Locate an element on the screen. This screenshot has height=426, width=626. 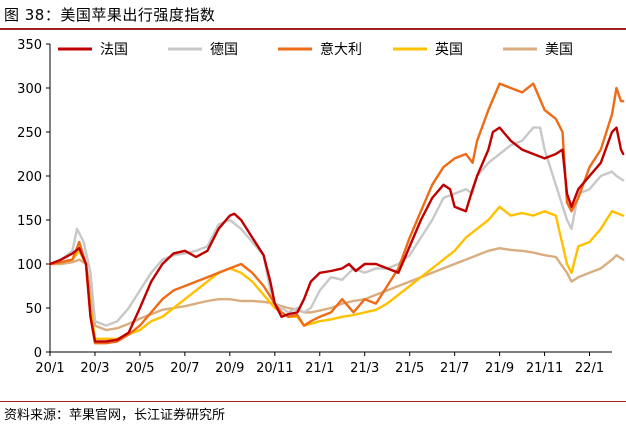
x-tick-label: 21/7 is located at coordinates (454, 368).